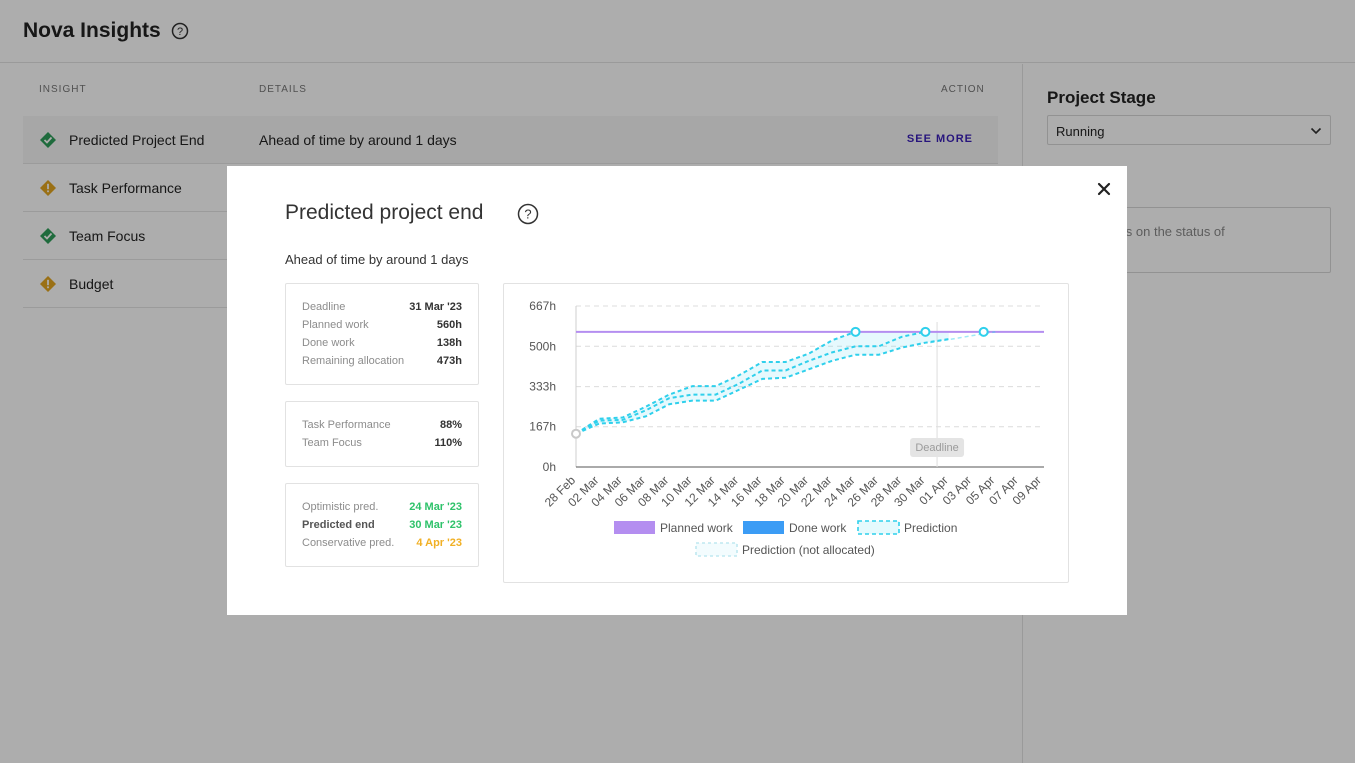  I want to click on insight-name: Predicted Project End, so click(137, 140).